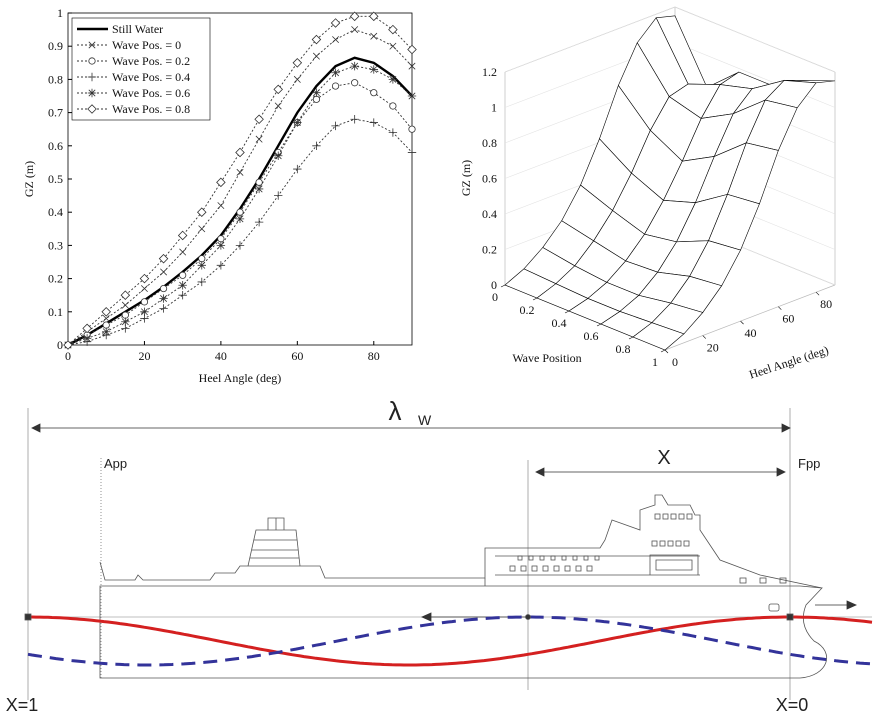 The height and width of the screenshot is (715, 876). What do you see at coordinates (836, 605) in the screenshot?
I see `ship-direction-arrow` at bounding box center [836, 605].